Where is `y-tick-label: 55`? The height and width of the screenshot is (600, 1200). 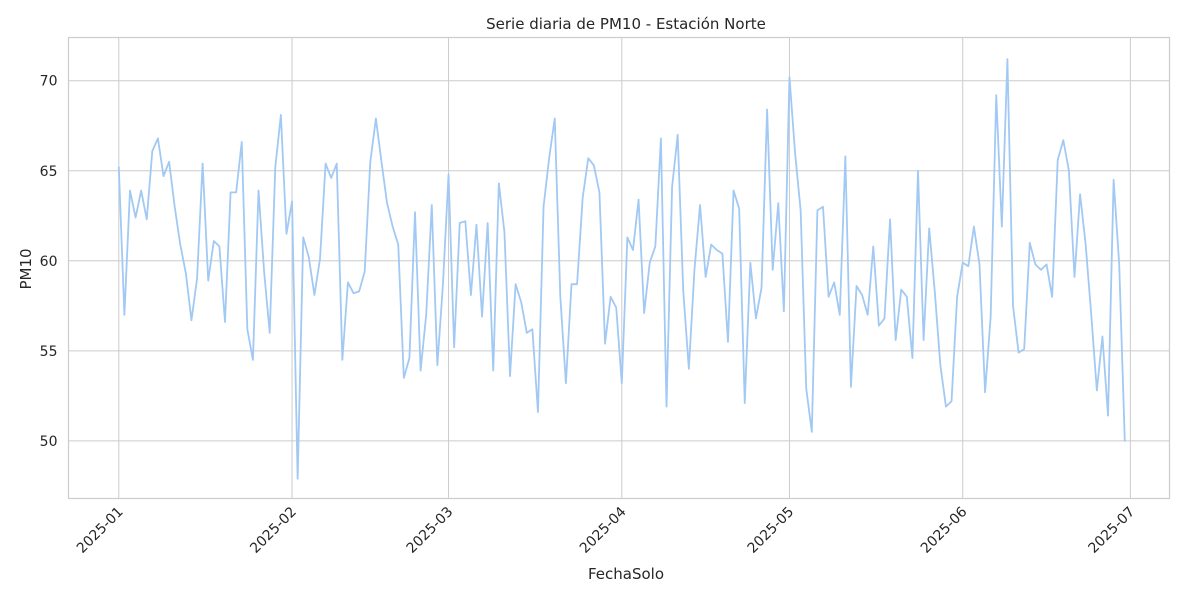
y-tick-label: 55 is located at coordinates (49, 352).